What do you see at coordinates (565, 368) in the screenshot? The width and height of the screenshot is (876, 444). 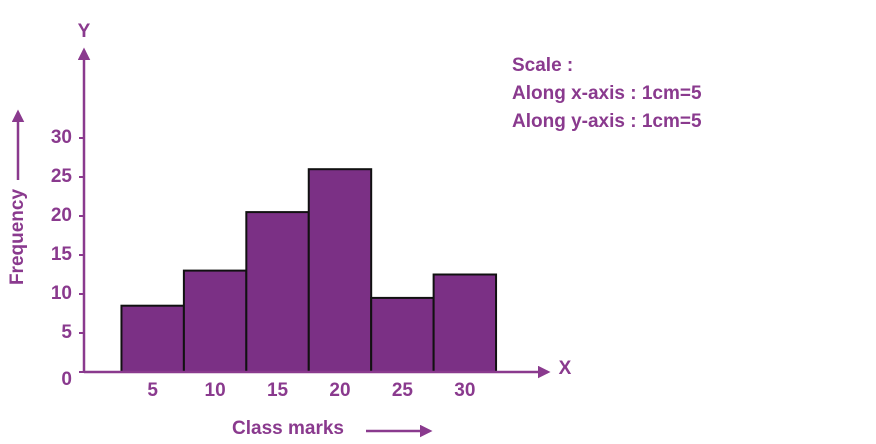 I see `x-axis-name: X` at bounding box center [565, 368].